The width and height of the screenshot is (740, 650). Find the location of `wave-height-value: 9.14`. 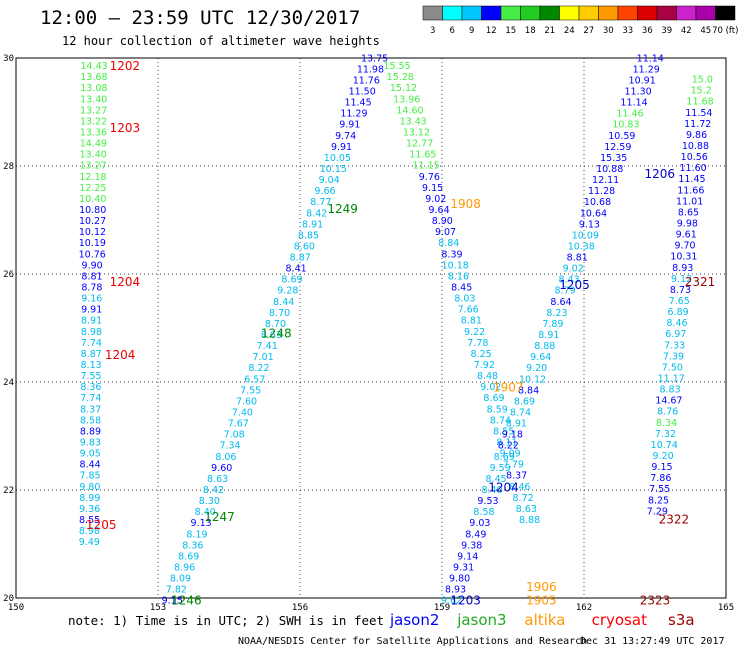

wave-height-value: 9.14 is located at coordinates (467, 556).